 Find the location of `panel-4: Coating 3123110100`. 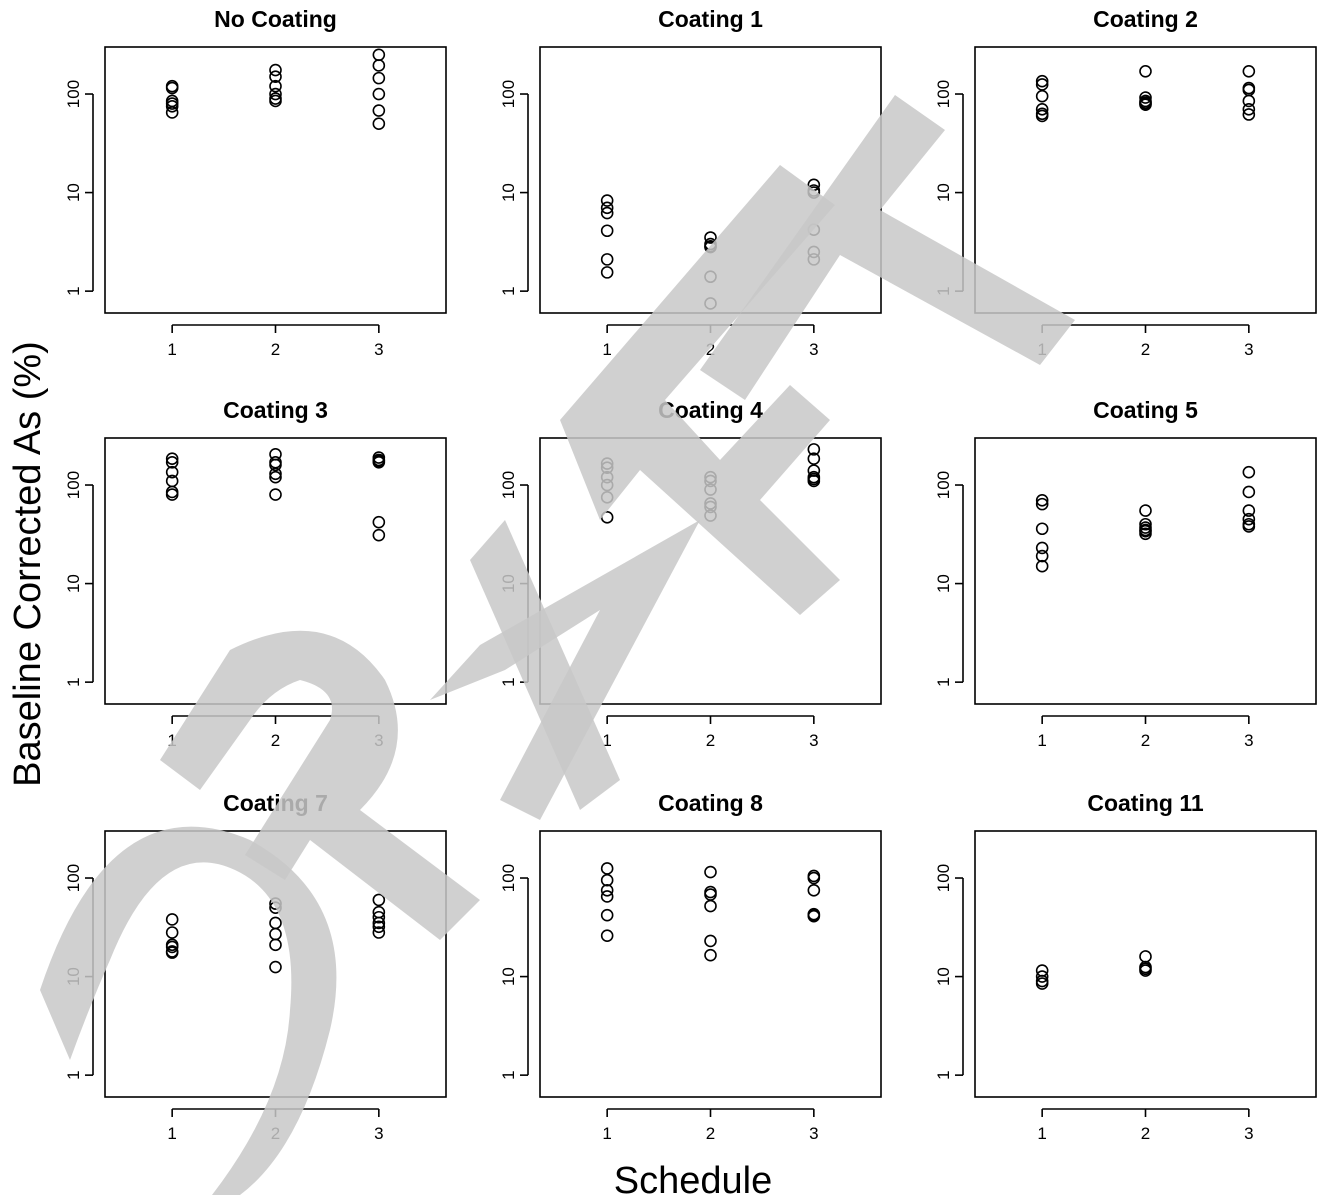

panel-4: Coating 3123110100 is located at coordinates (255, 573).